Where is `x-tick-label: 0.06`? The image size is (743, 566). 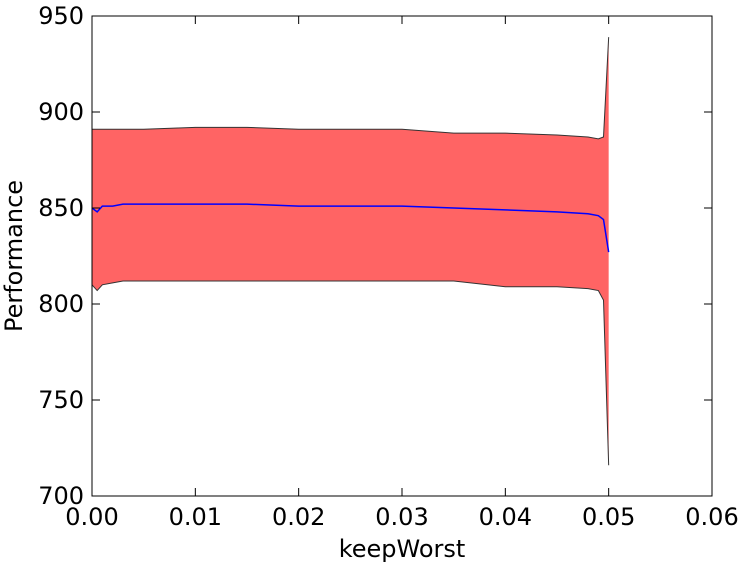
x-tick-label: 0.06 is located at coordinates (711, 517).